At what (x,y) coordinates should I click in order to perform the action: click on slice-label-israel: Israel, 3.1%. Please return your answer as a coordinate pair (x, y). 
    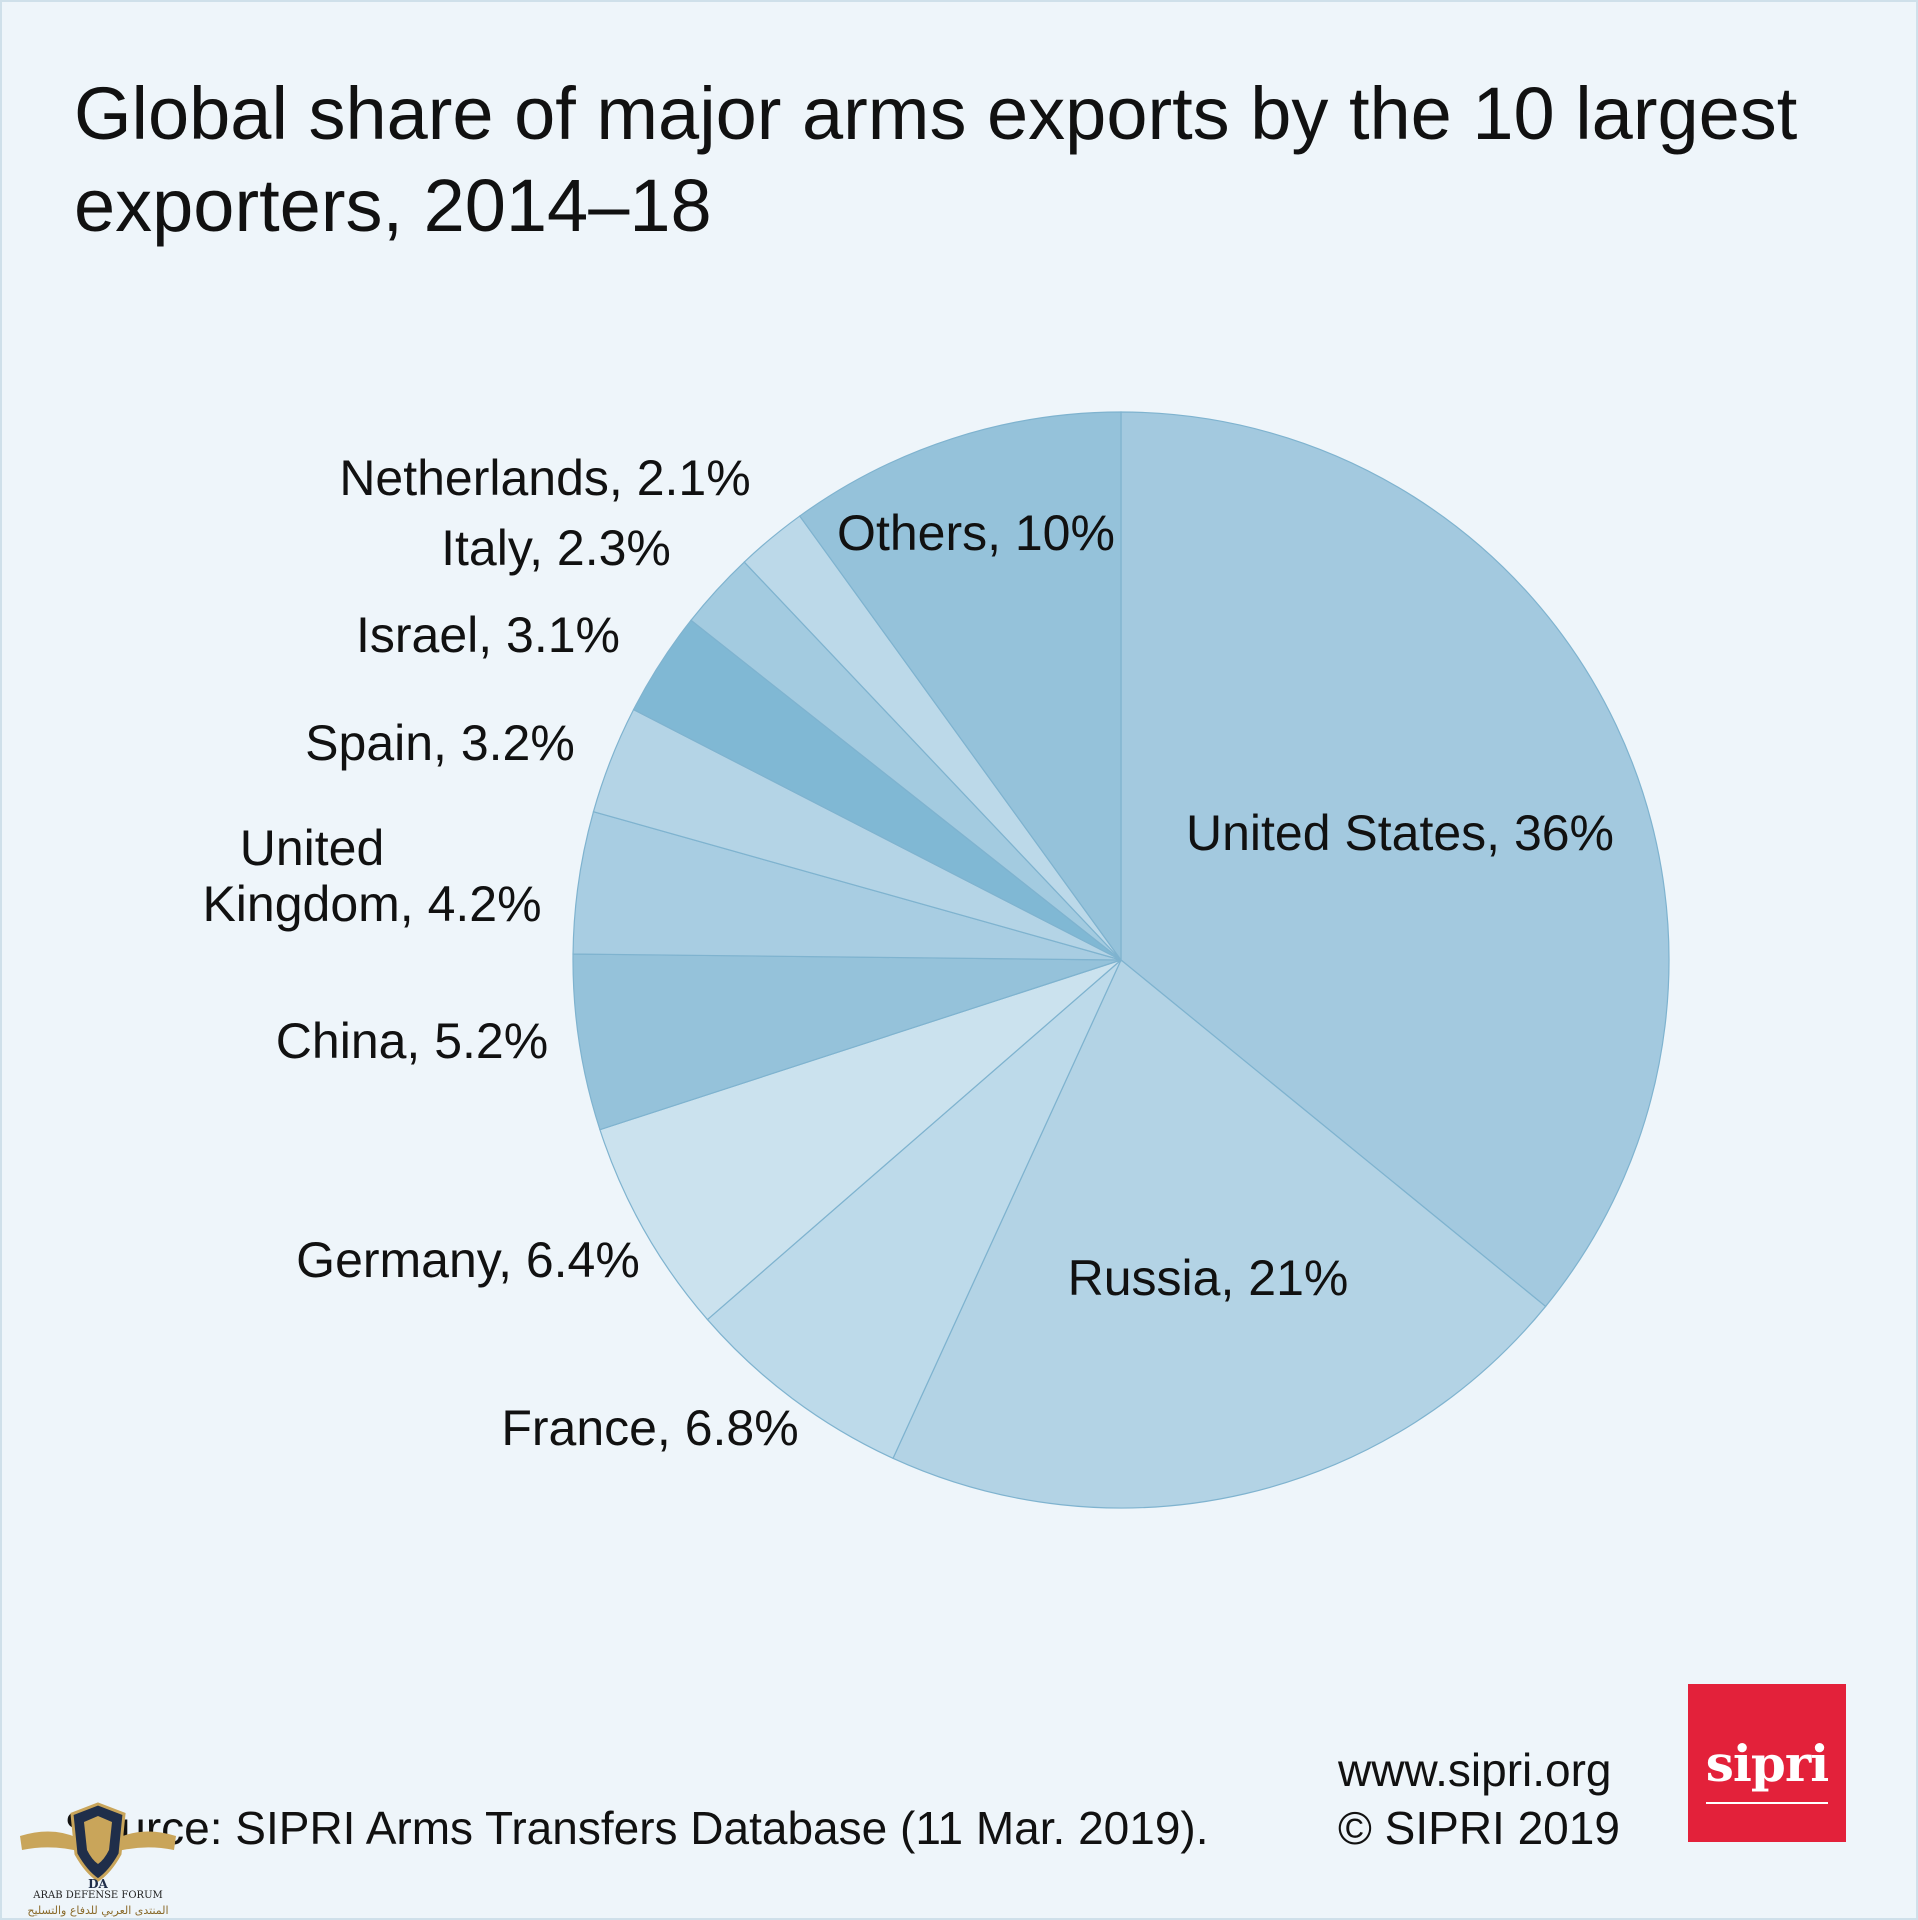
    Looking at the image, I should click on (488, 635).